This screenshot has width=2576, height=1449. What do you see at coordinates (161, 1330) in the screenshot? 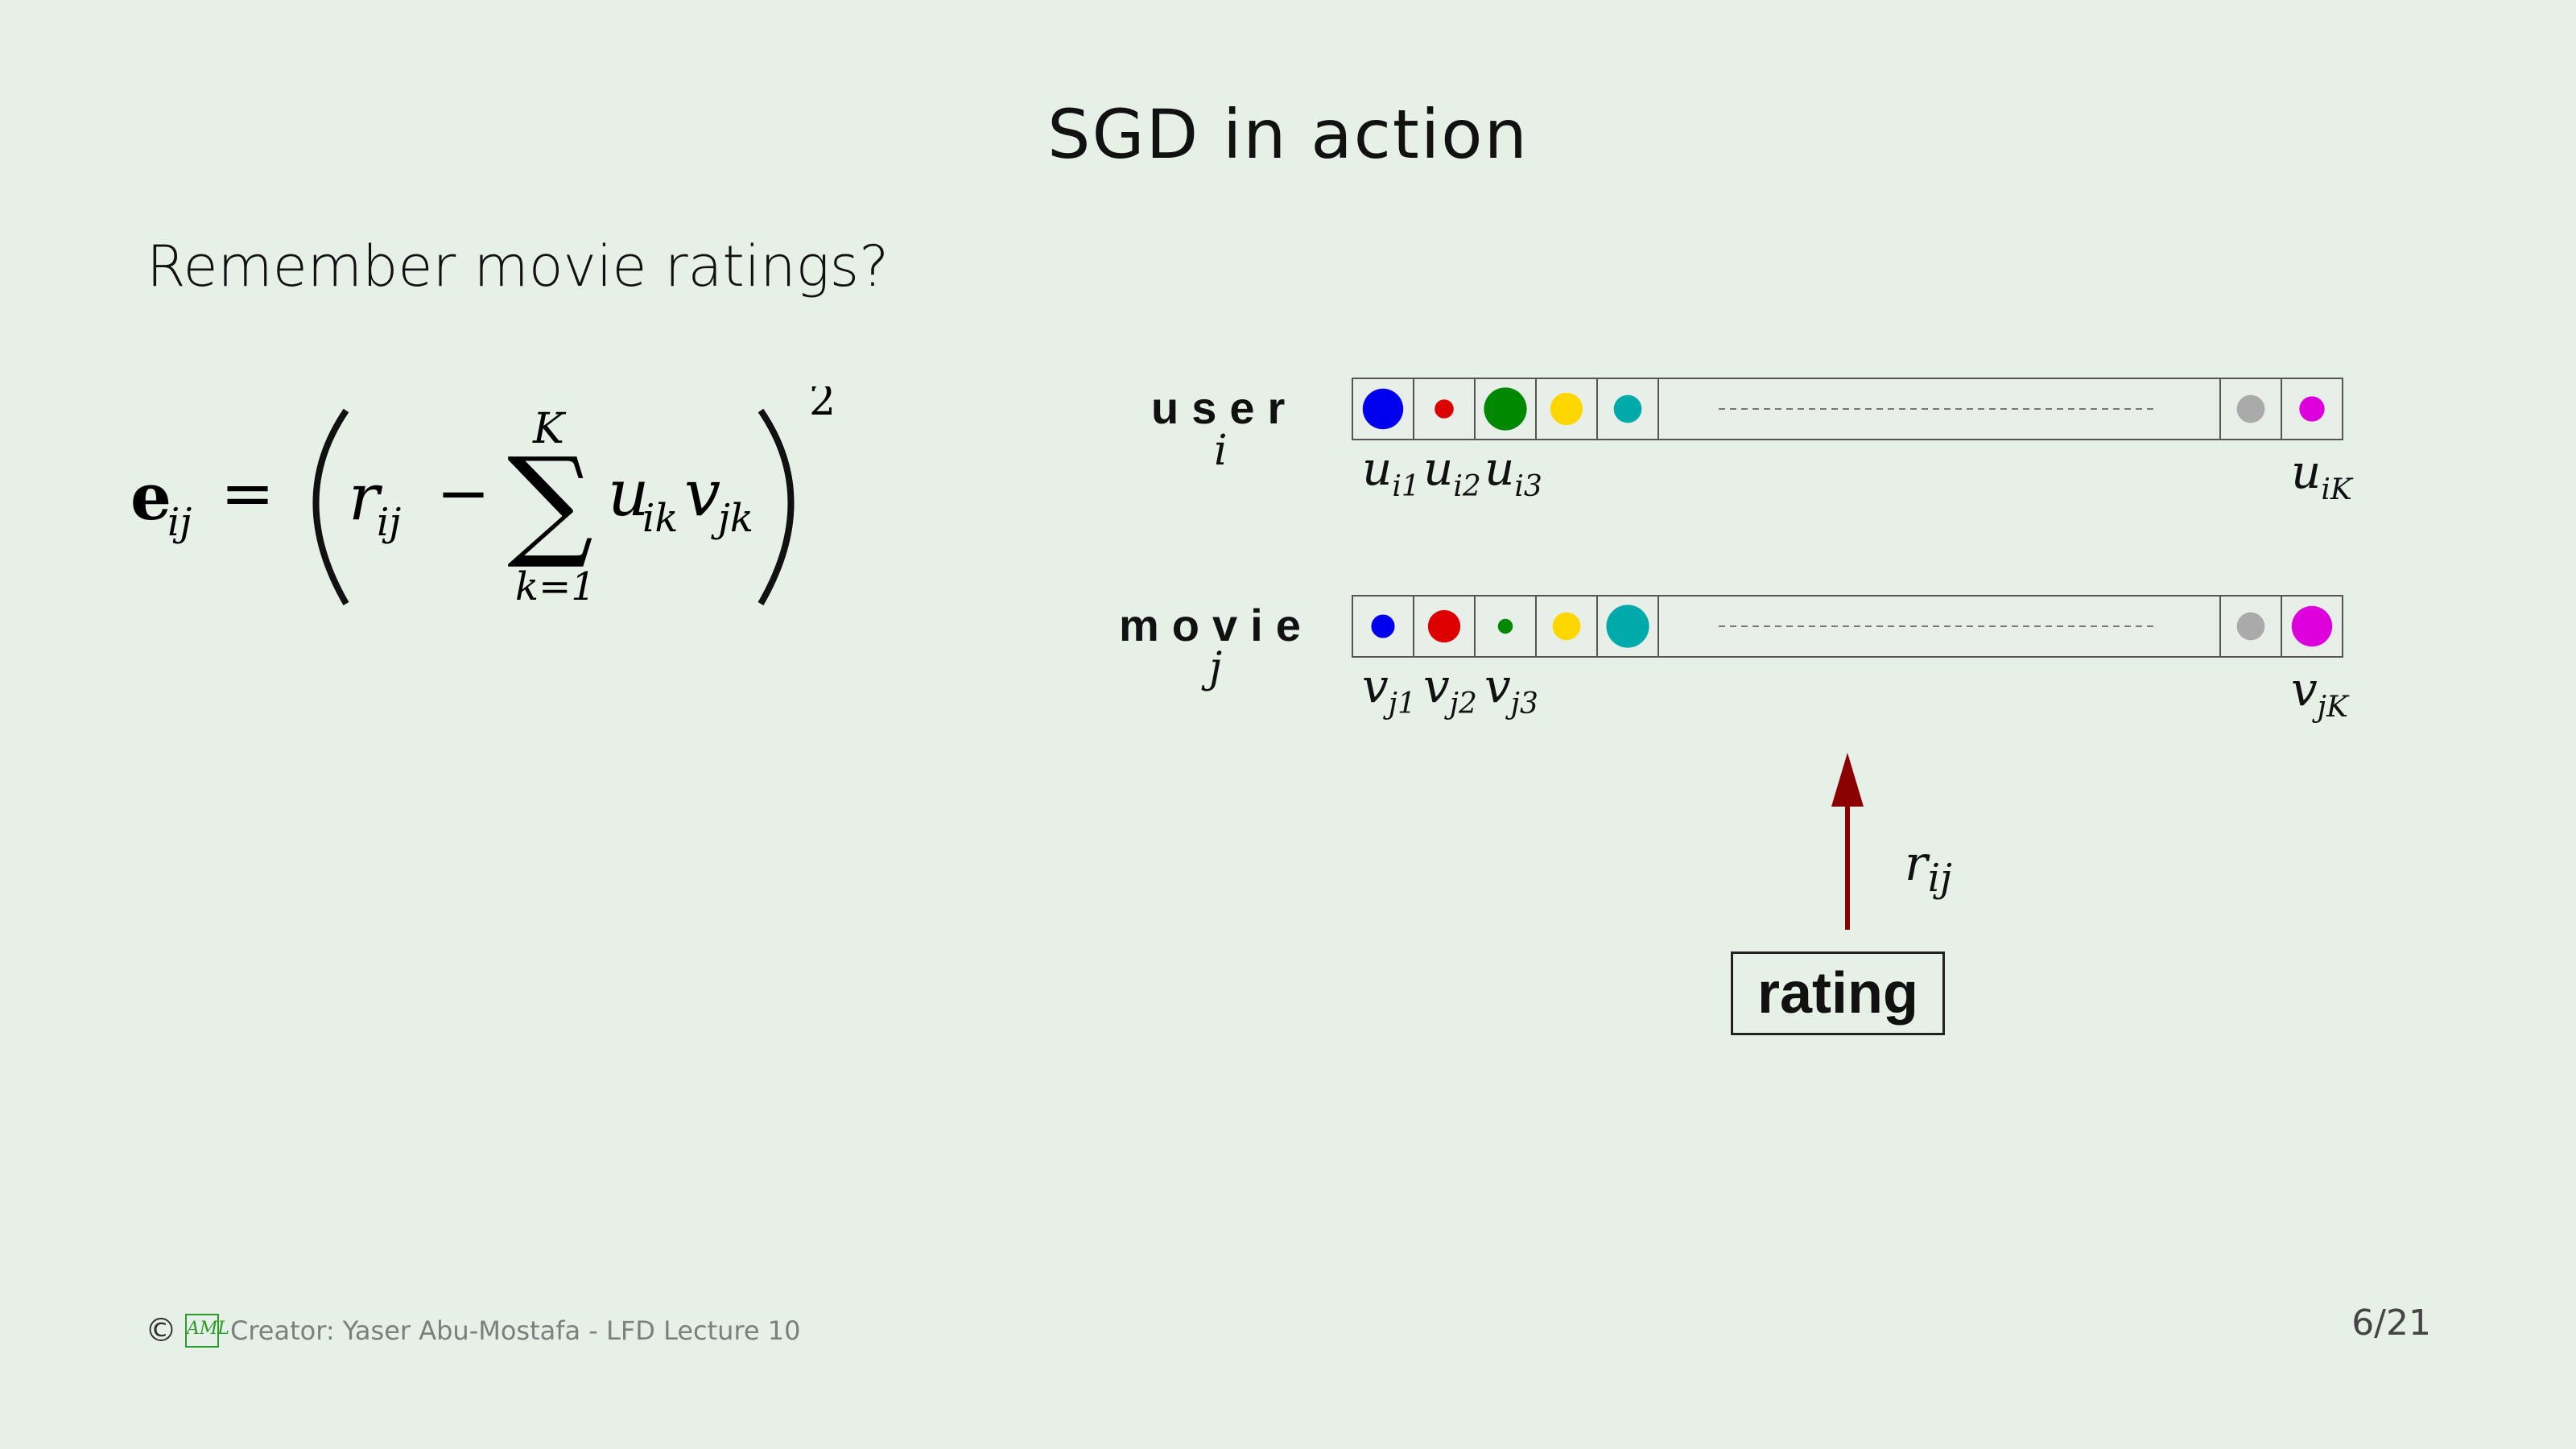
I see `copyright-icon: ©` at bounding box center [161, 1330].